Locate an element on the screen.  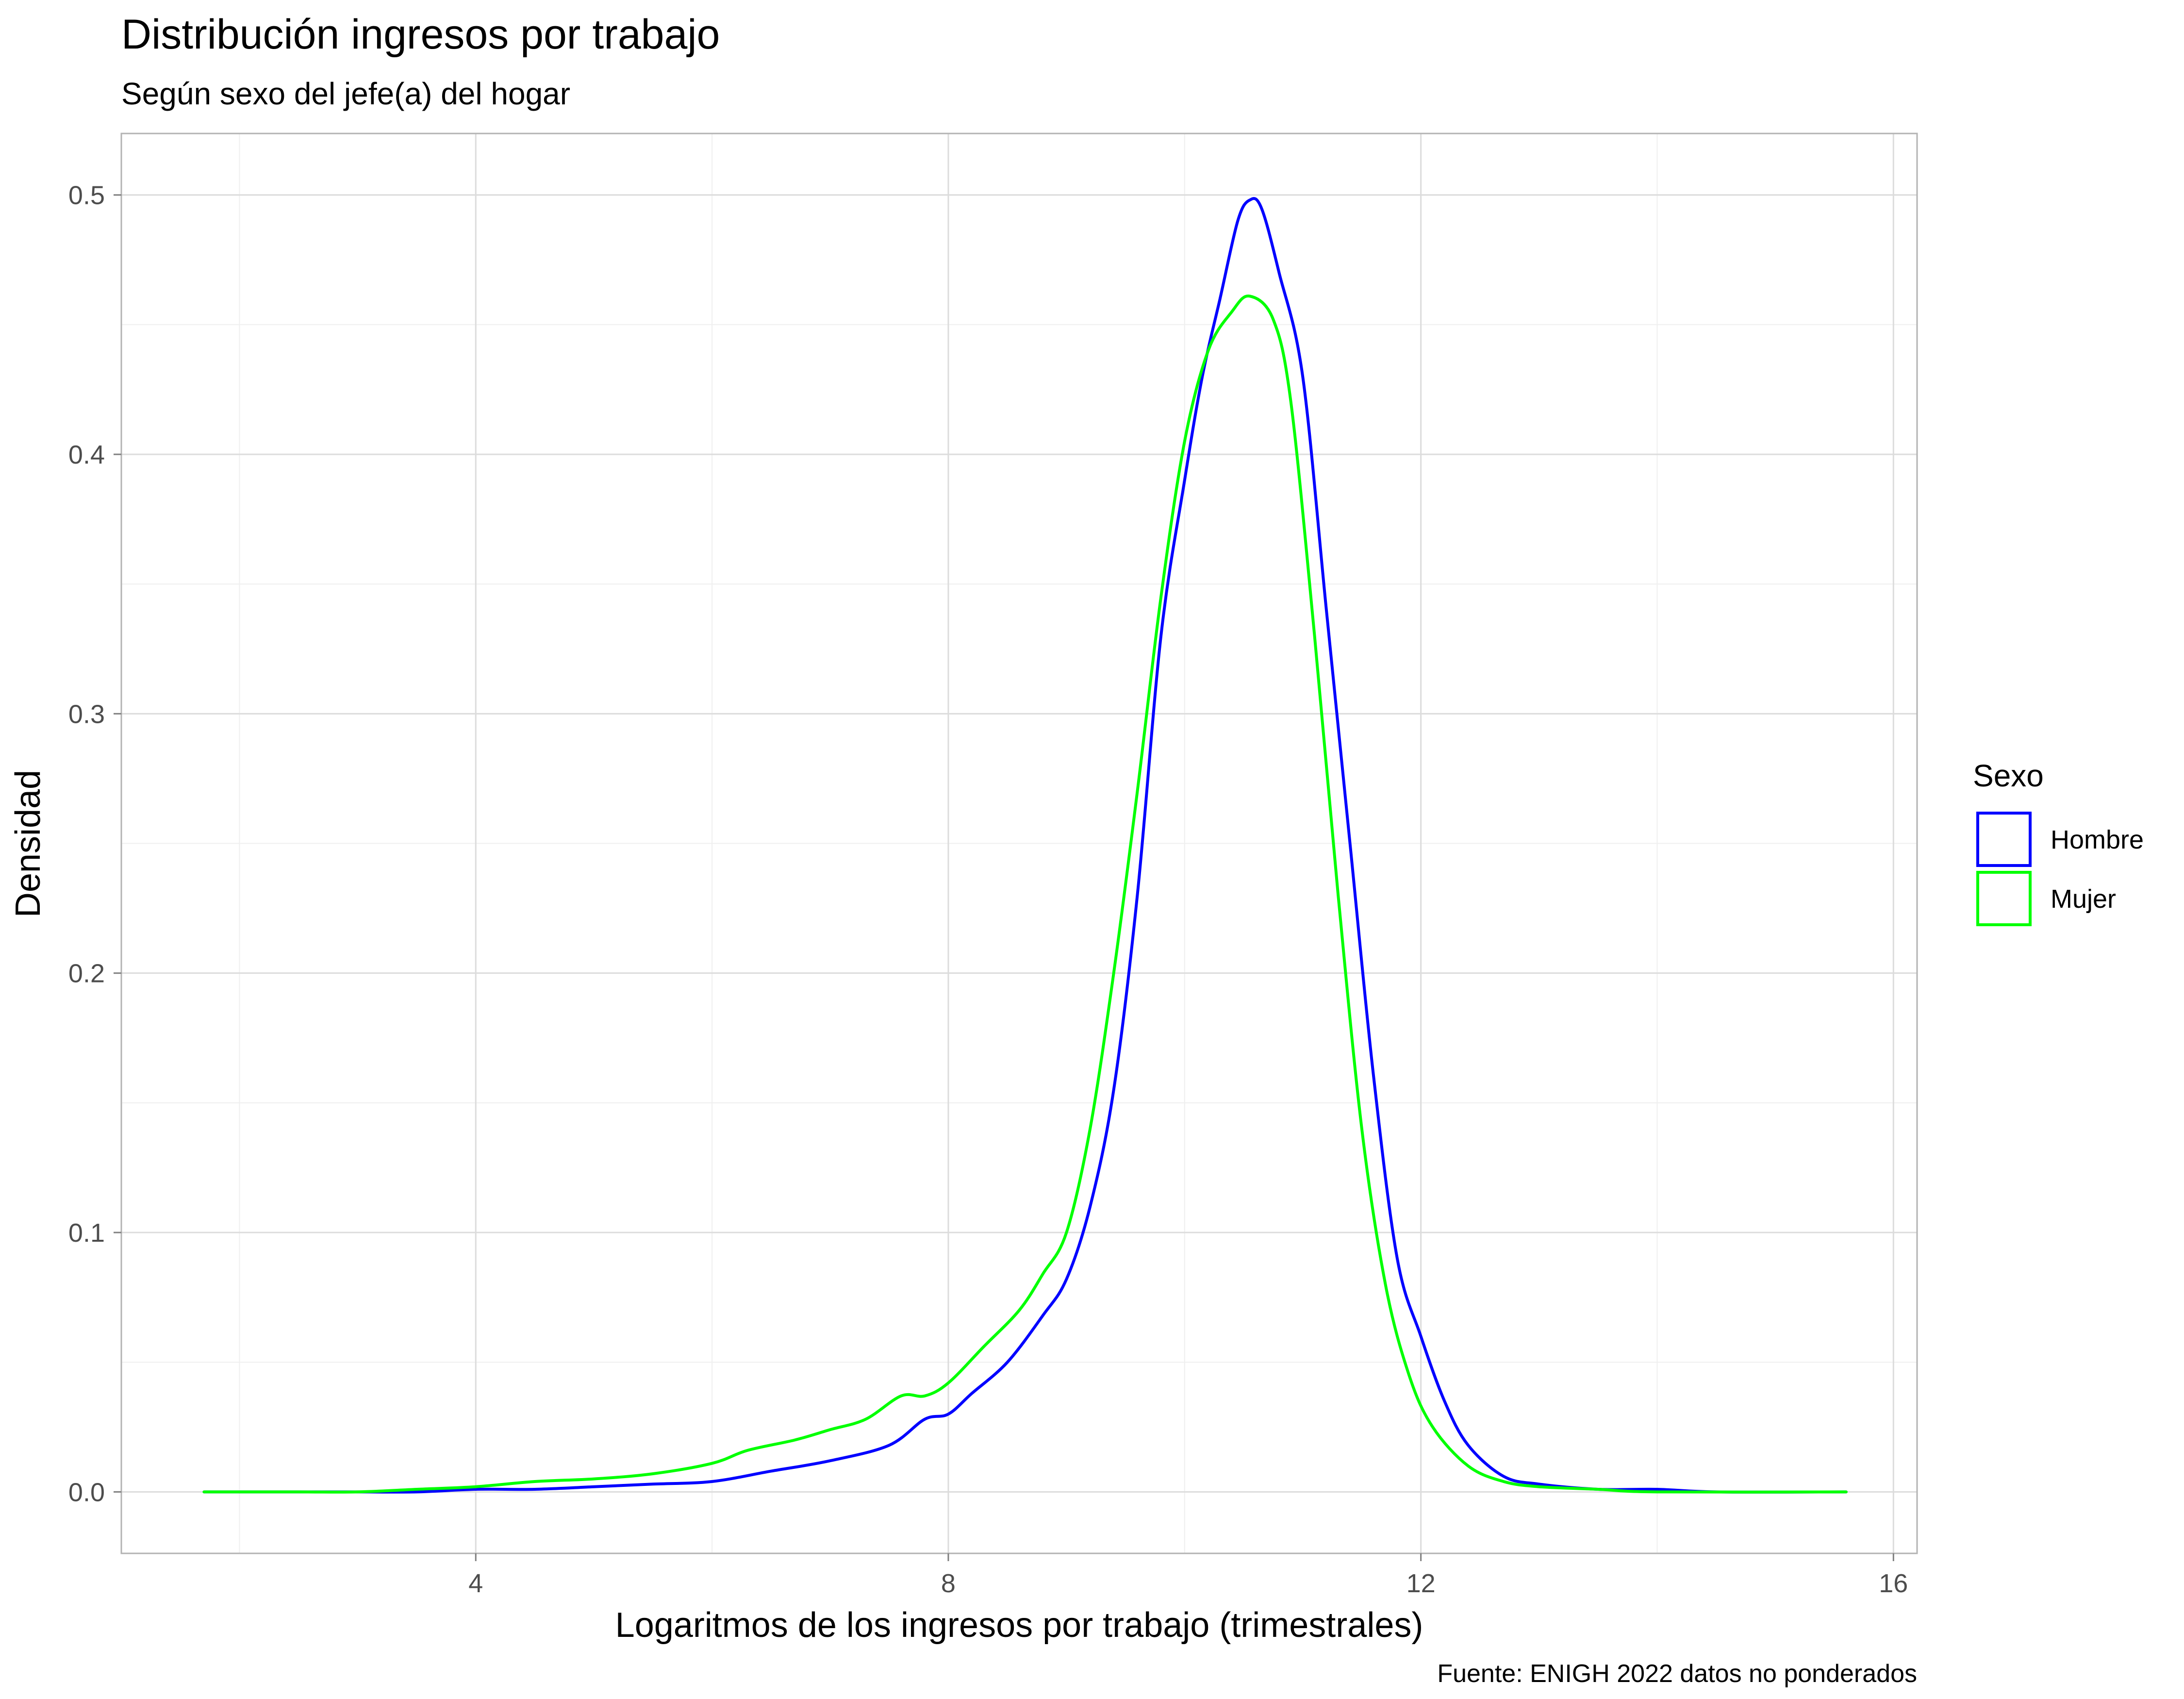
legend-title: Sexo is located at coordinates (2008, 775).